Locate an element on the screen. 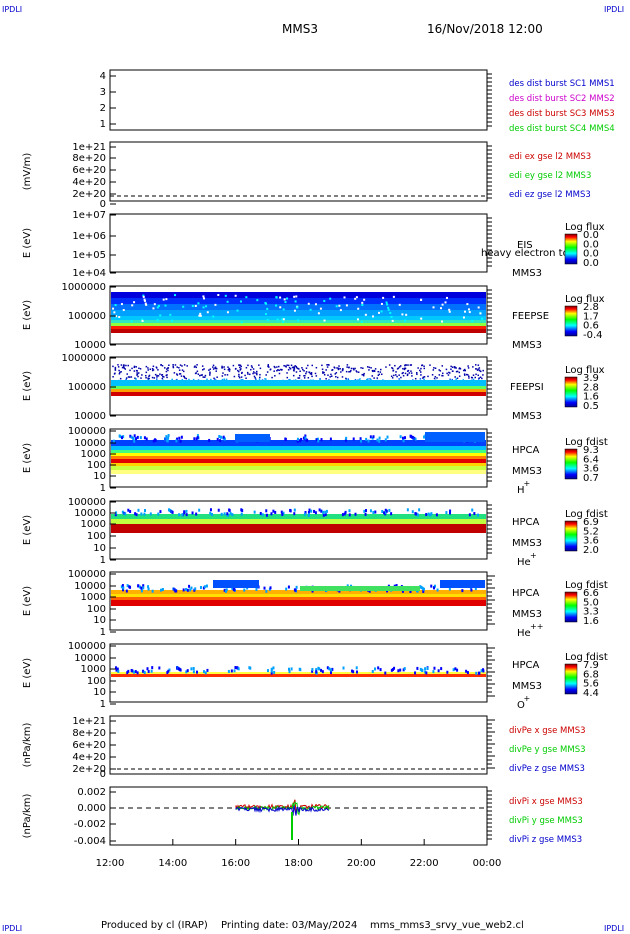 Image resolution: width=630 pixels, height=934 pixels. species-charge: + is located at coordinates (527, 483).